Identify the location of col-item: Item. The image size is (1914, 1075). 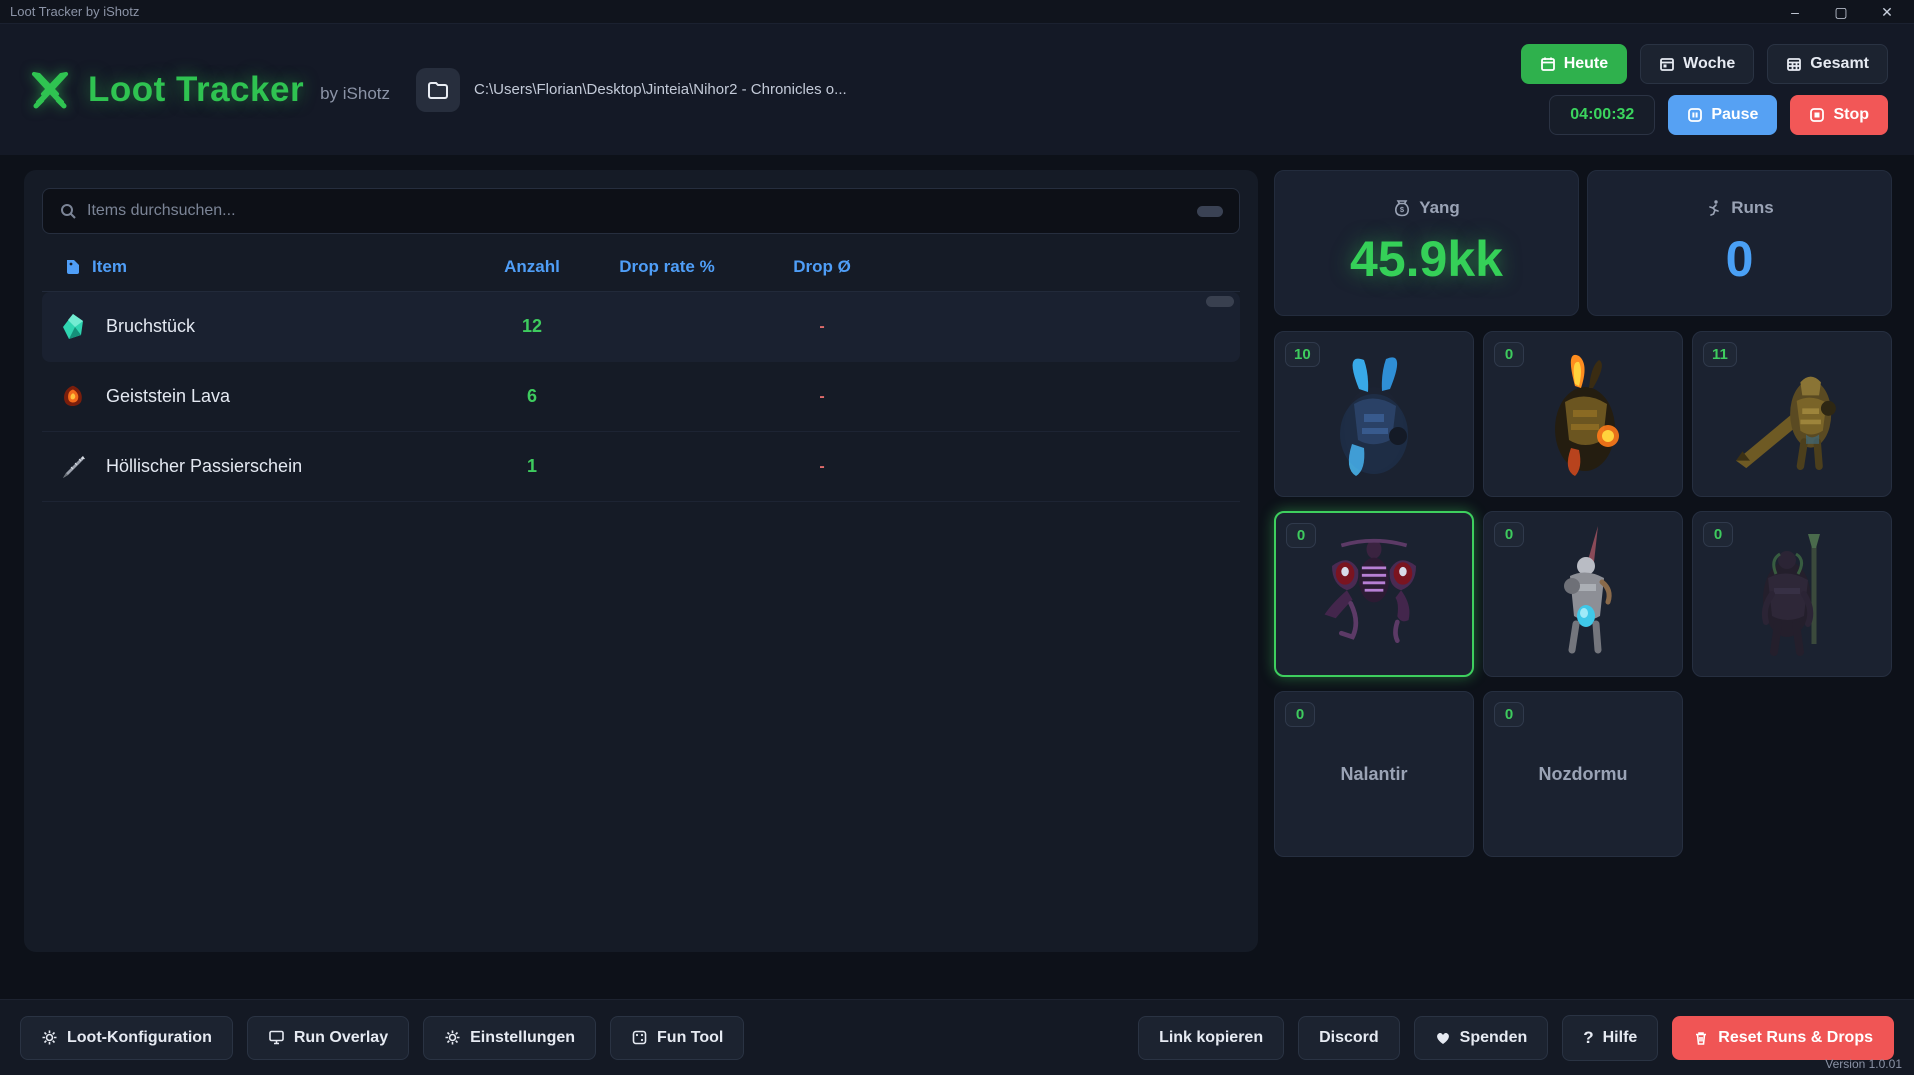
(109, 266).